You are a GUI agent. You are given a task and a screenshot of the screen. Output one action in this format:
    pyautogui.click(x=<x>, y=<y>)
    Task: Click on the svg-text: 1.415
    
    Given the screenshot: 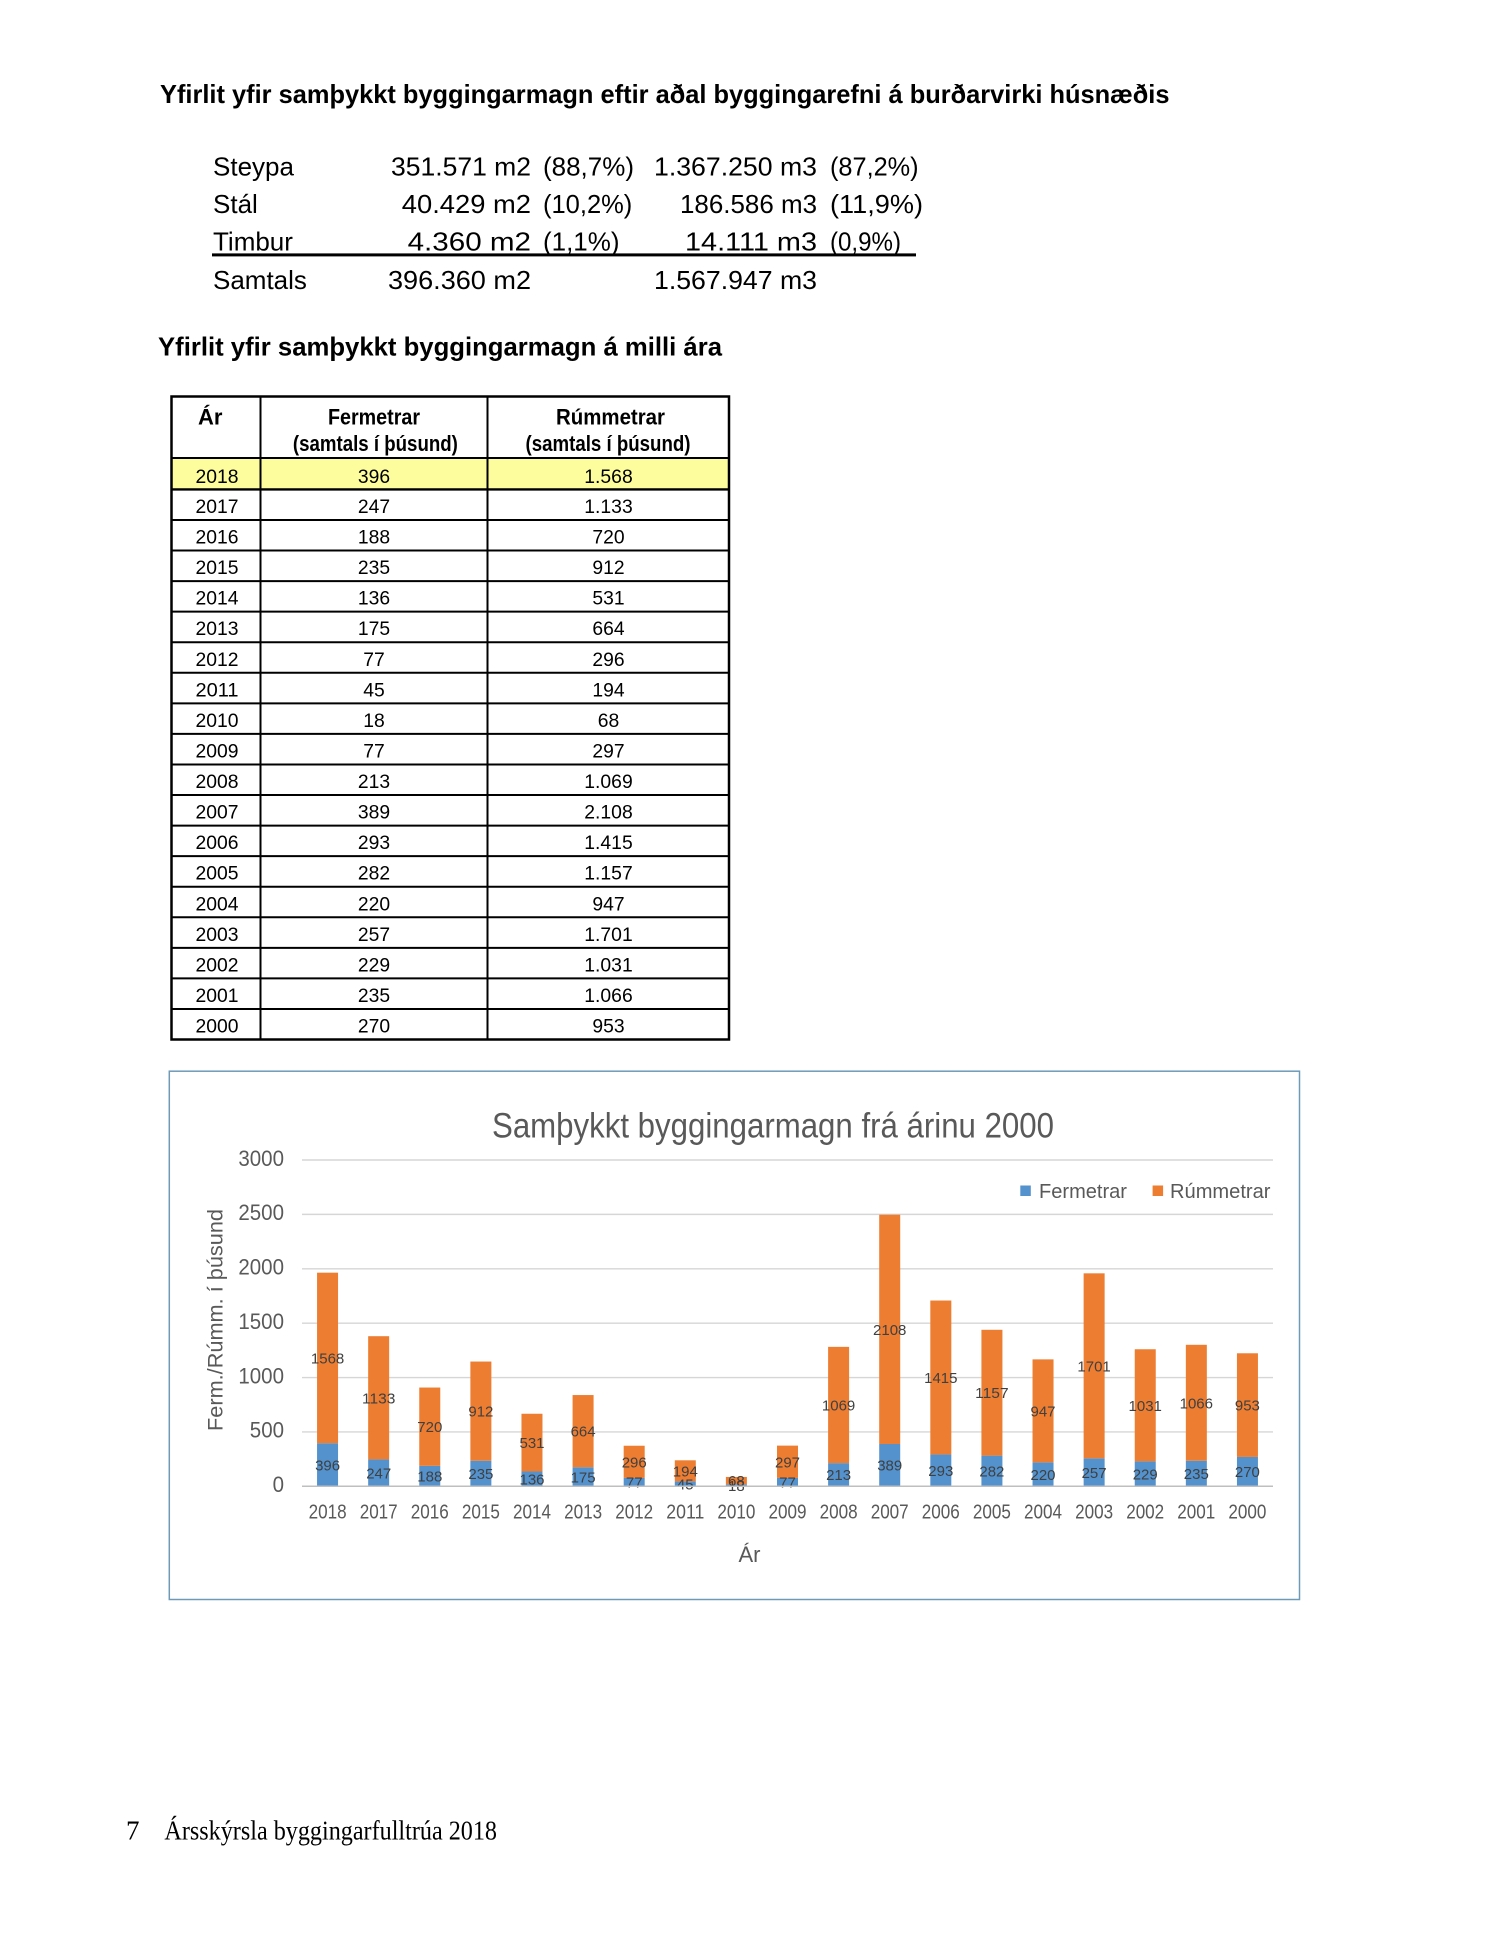 What is the action you would take?
    pyautogui.click(x=608, y=843)
    